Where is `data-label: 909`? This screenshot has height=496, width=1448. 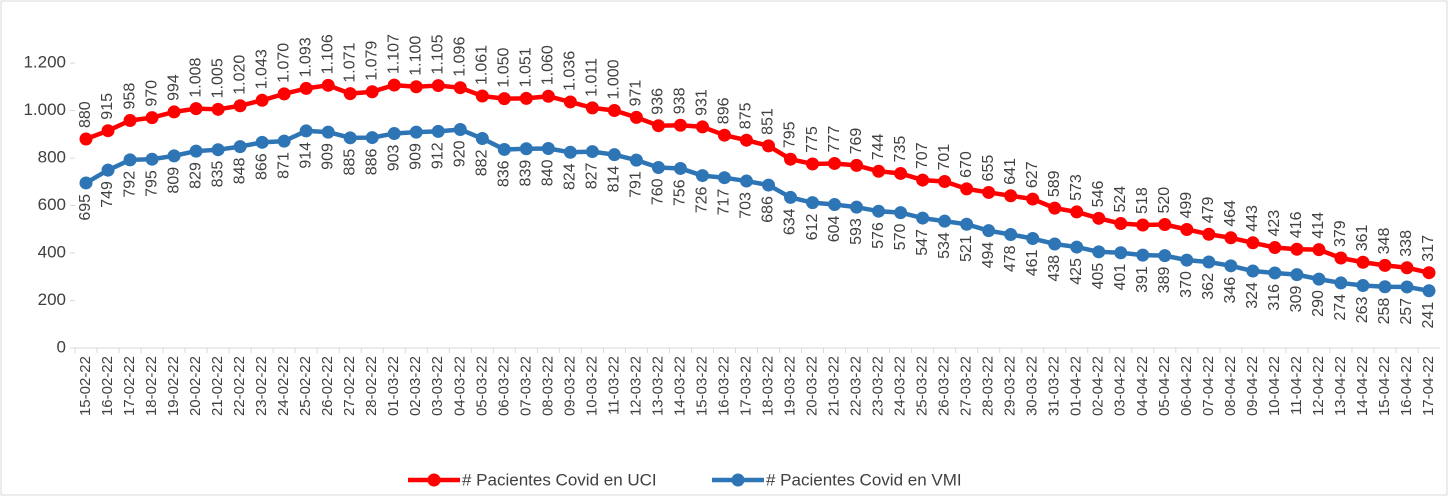
data-label: 909 is located at coordinates (415, 156).